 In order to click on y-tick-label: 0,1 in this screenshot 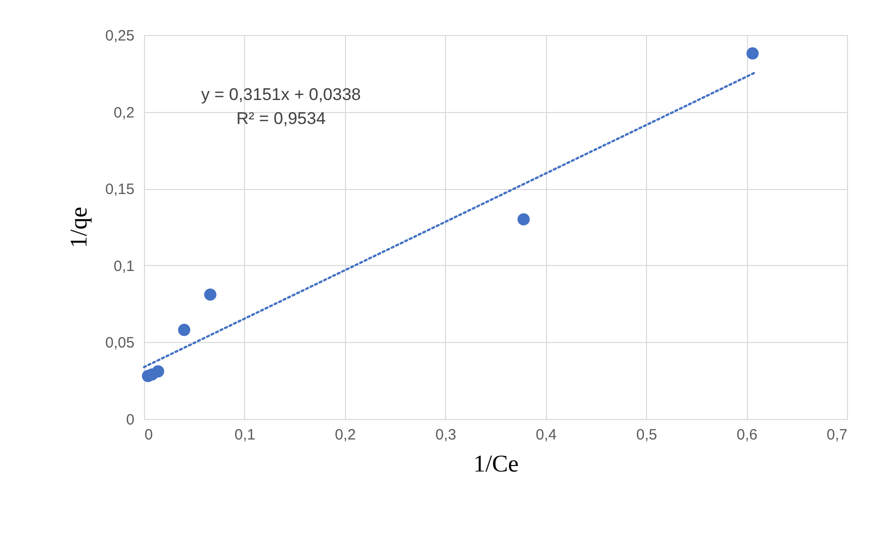, I will do `click(124, 266)`.